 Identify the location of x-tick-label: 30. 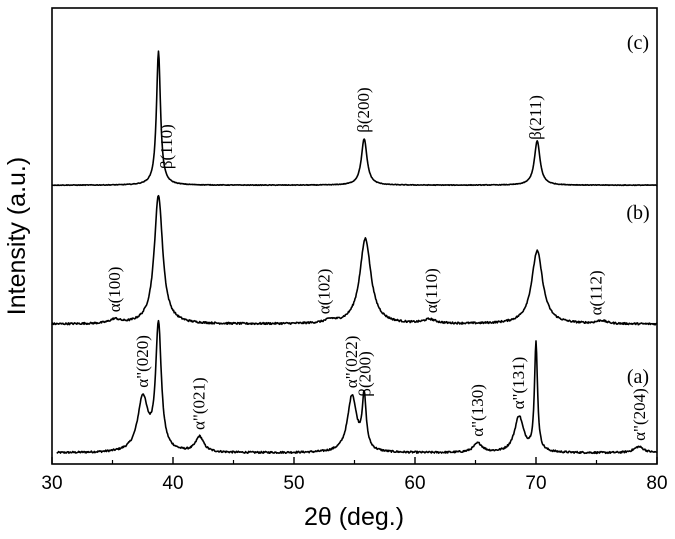
(51, 483).